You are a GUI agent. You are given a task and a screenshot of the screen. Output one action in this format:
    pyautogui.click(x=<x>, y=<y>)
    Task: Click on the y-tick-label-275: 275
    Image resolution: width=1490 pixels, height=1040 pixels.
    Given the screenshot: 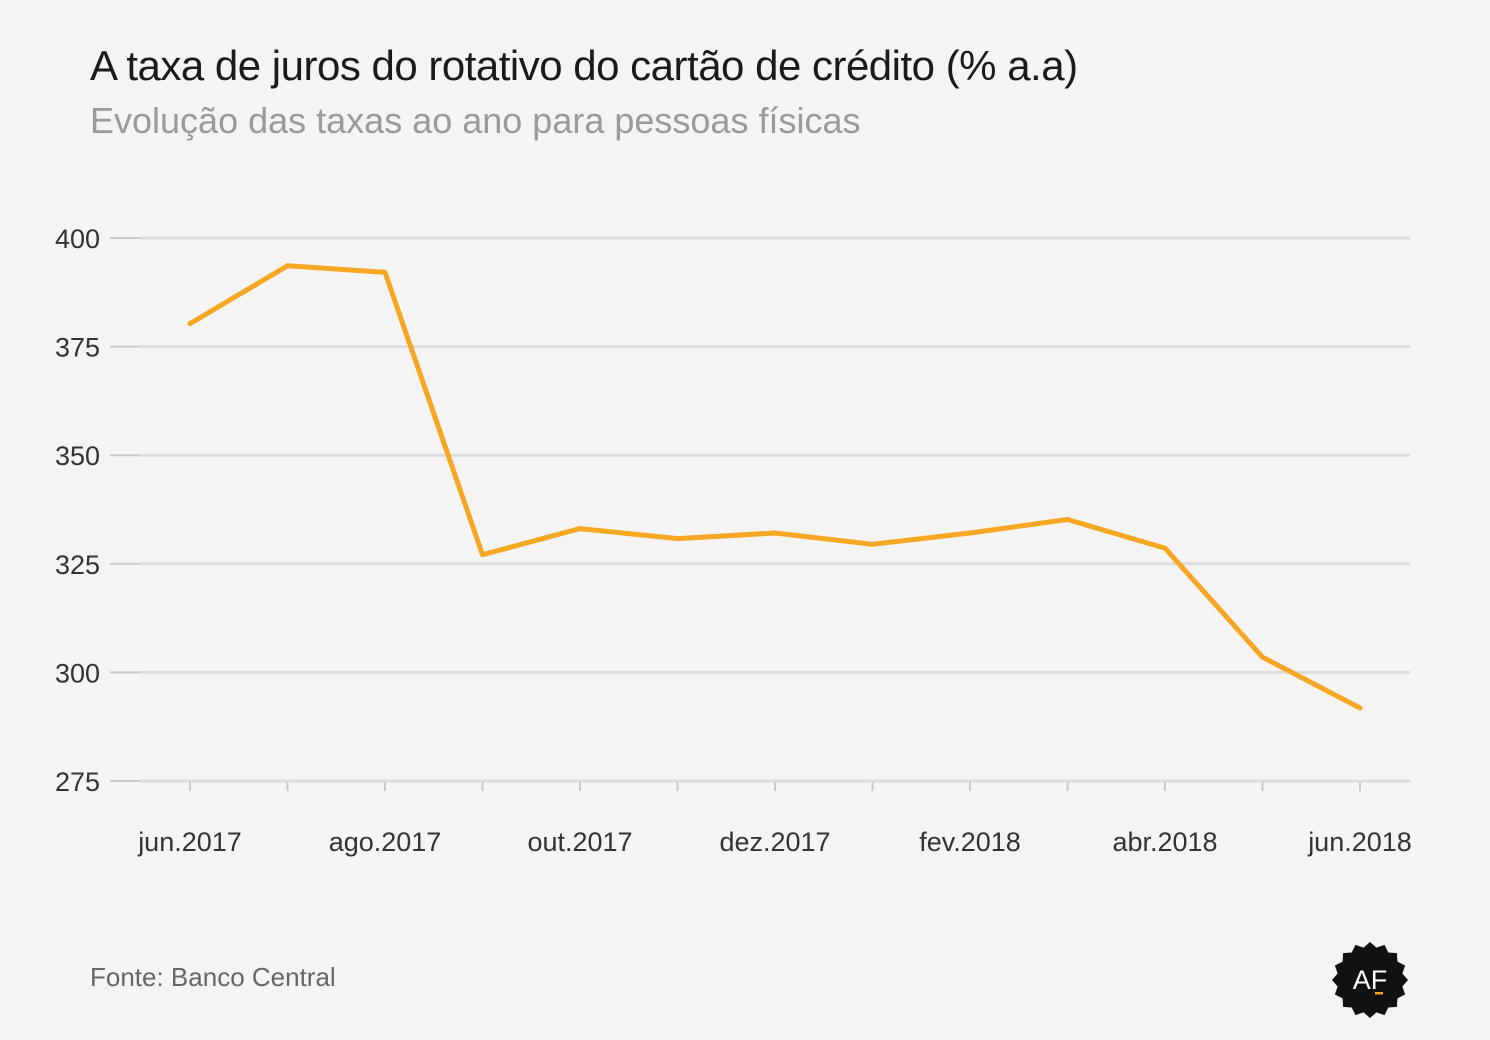 What is the action you would take?
    pyautogui.click(x=77, y=782)
    